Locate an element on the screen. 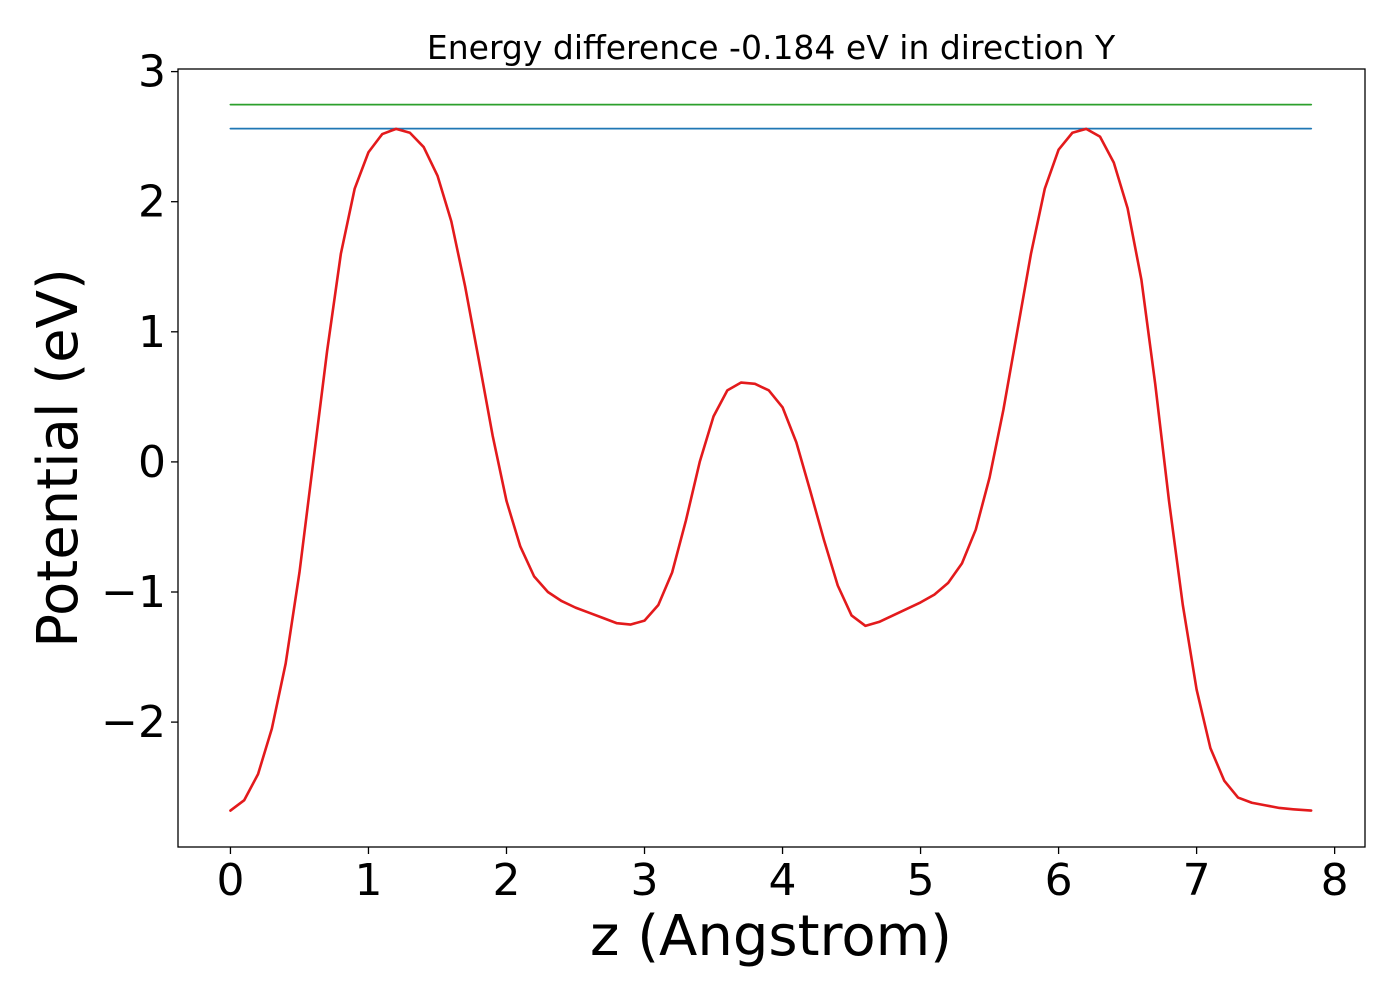  x-axis-label: z (Angstrom) is located at coordinates (771, 936).